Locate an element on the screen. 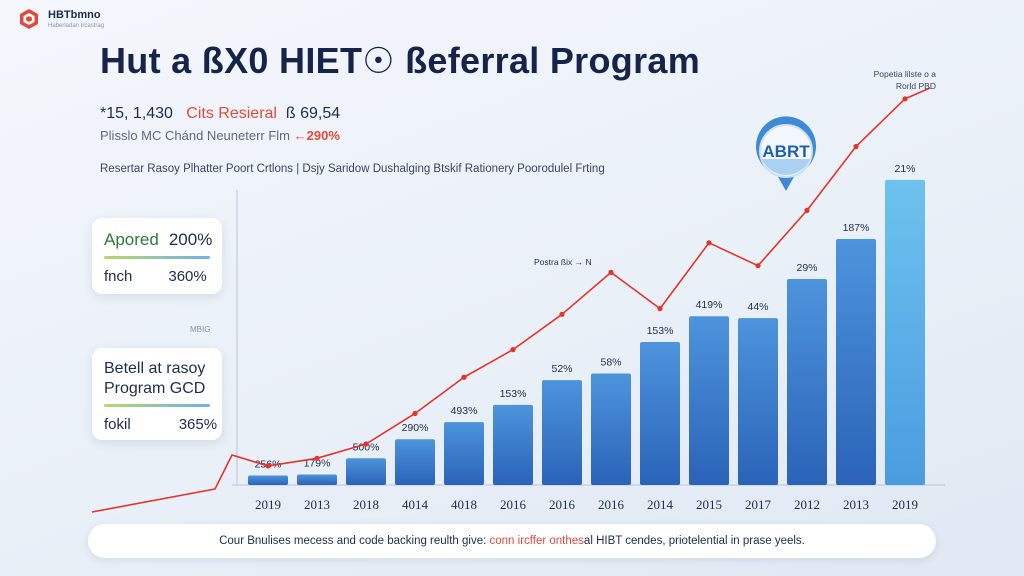 This screenshot has width=1024, height=576. data-label-13: 21% is located at coordinates (904, 169).